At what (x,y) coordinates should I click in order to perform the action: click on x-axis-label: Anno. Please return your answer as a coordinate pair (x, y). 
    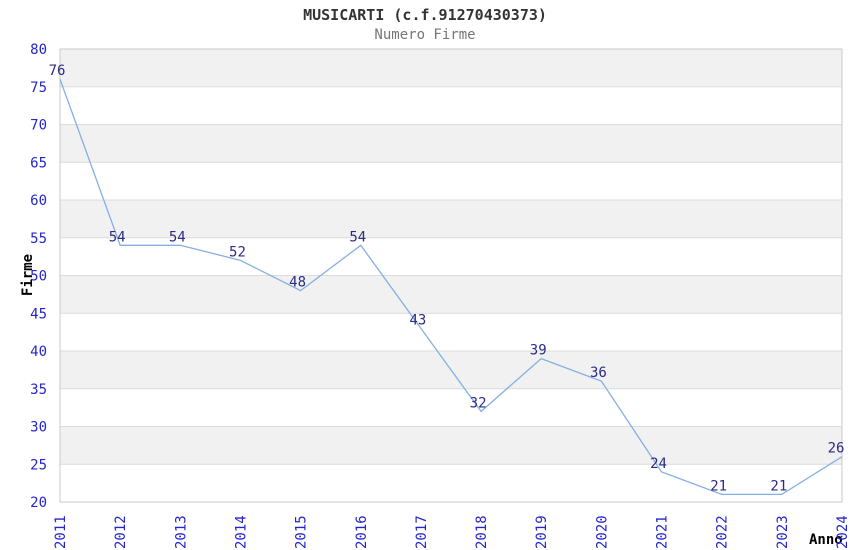
    Looking at the image, I should click on (826, 540).